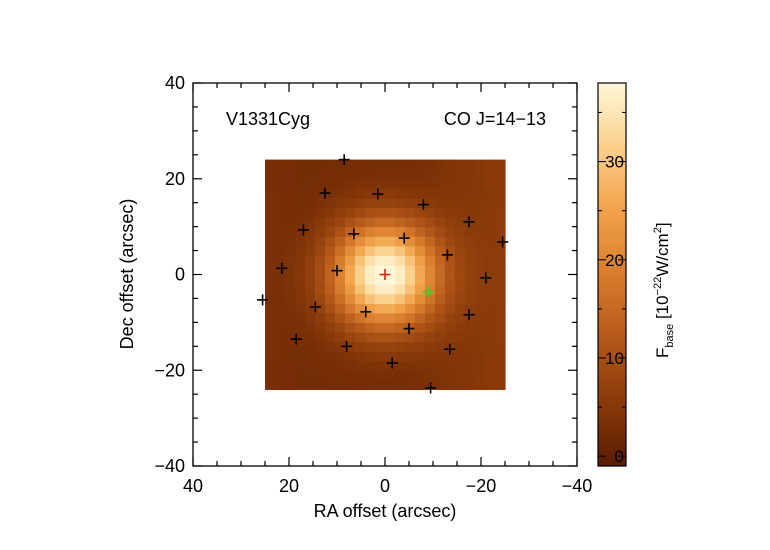 This screenshot has height=550, width=770. Describe the element at coordinates (619, 456) in the screenshot. I see `colorbar-tick-label: 0` at that location.